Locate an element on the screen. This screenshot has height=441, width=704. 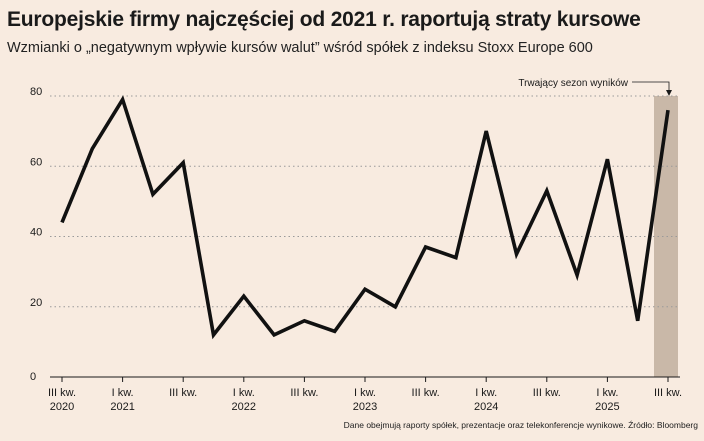
annotation-arrow-line is located at coordinates (651, 86).